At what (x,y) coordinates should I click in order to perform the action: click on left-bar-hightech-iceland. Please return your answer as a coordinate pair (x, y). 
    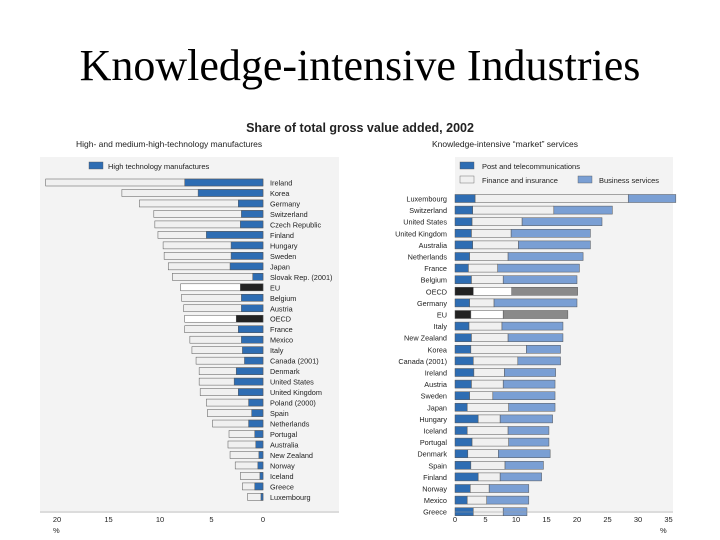
    Looking at the image, I should click on (261, 476).